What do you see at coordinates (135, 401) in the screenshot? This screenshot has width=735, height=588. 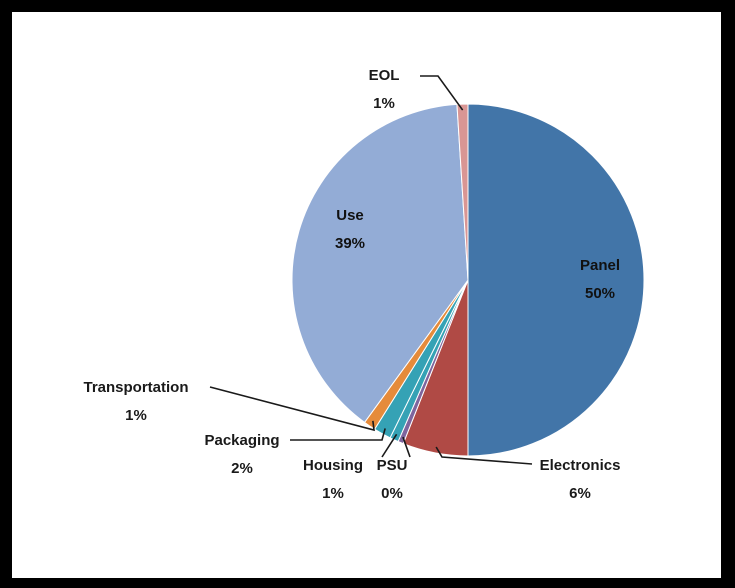 I see `label-transportation: Transportation 1%` at bounding box center [135, 401].